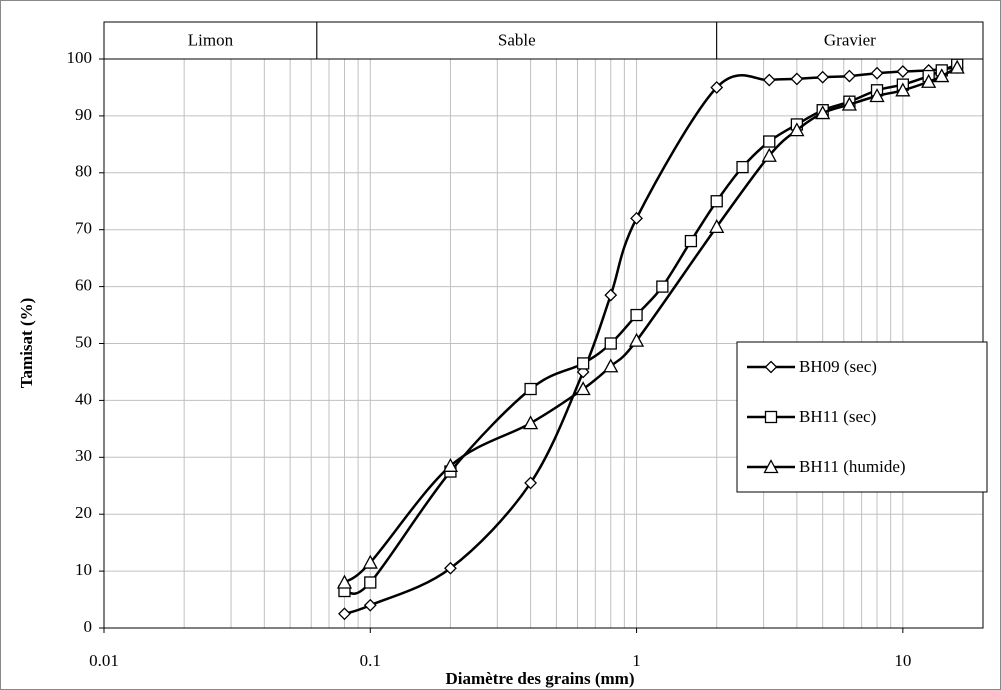 This screenshot has width=1001, height=690. Describe the element at coordinates (80, 57) in the screenshot. I see `y-tick-label: 100` at that location.